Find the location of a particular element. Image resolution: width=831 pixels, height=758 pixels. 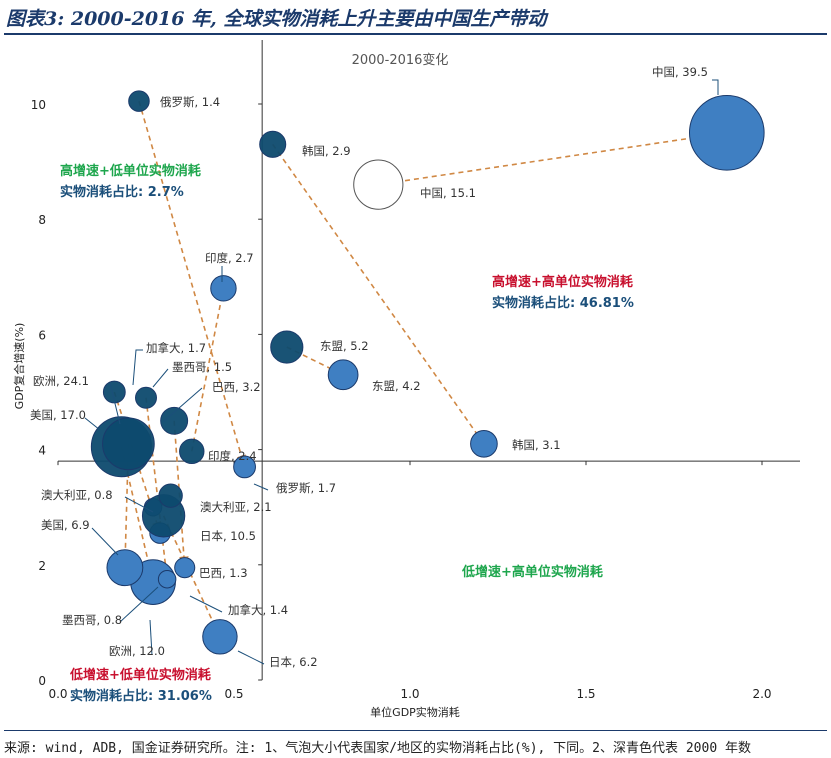

bubble-2016-墨西哥 is located at coordinates (167, 579).